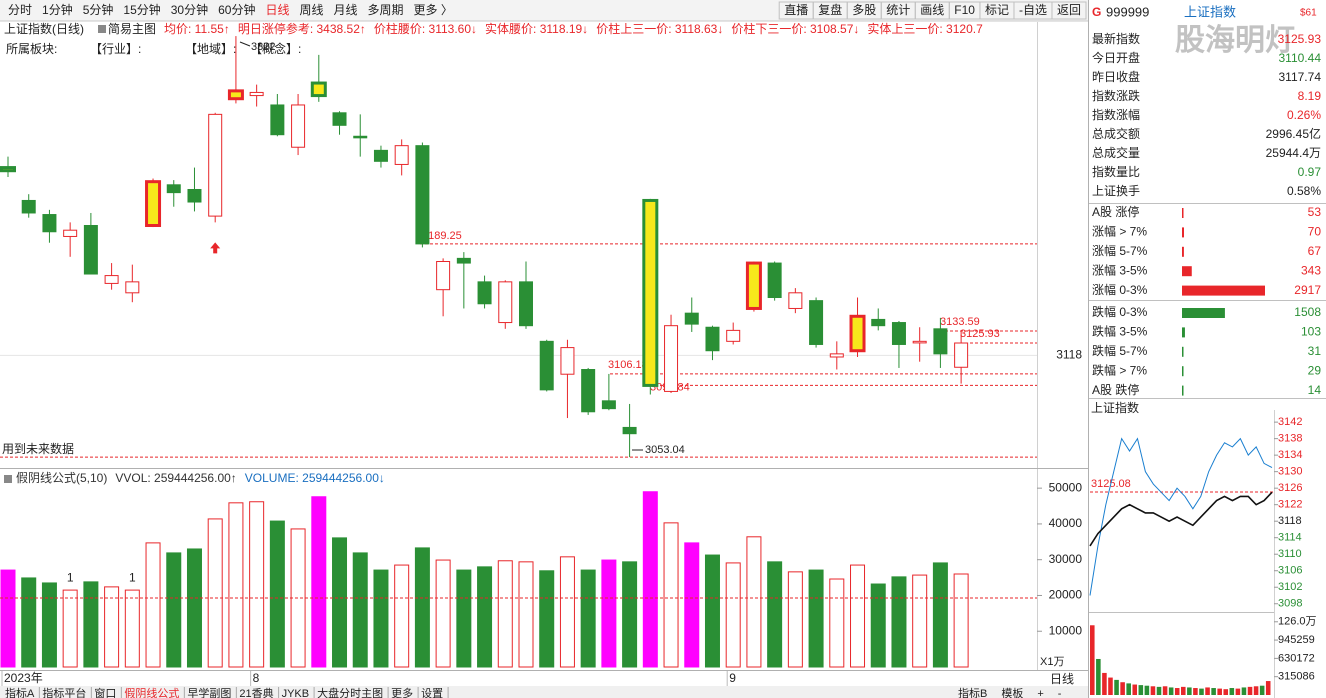 This screenshot has width=1326, height=698. Describe the element at coordinates (1290, 587) in the screenshot. I see `y-tick-label: 3102` at that location.